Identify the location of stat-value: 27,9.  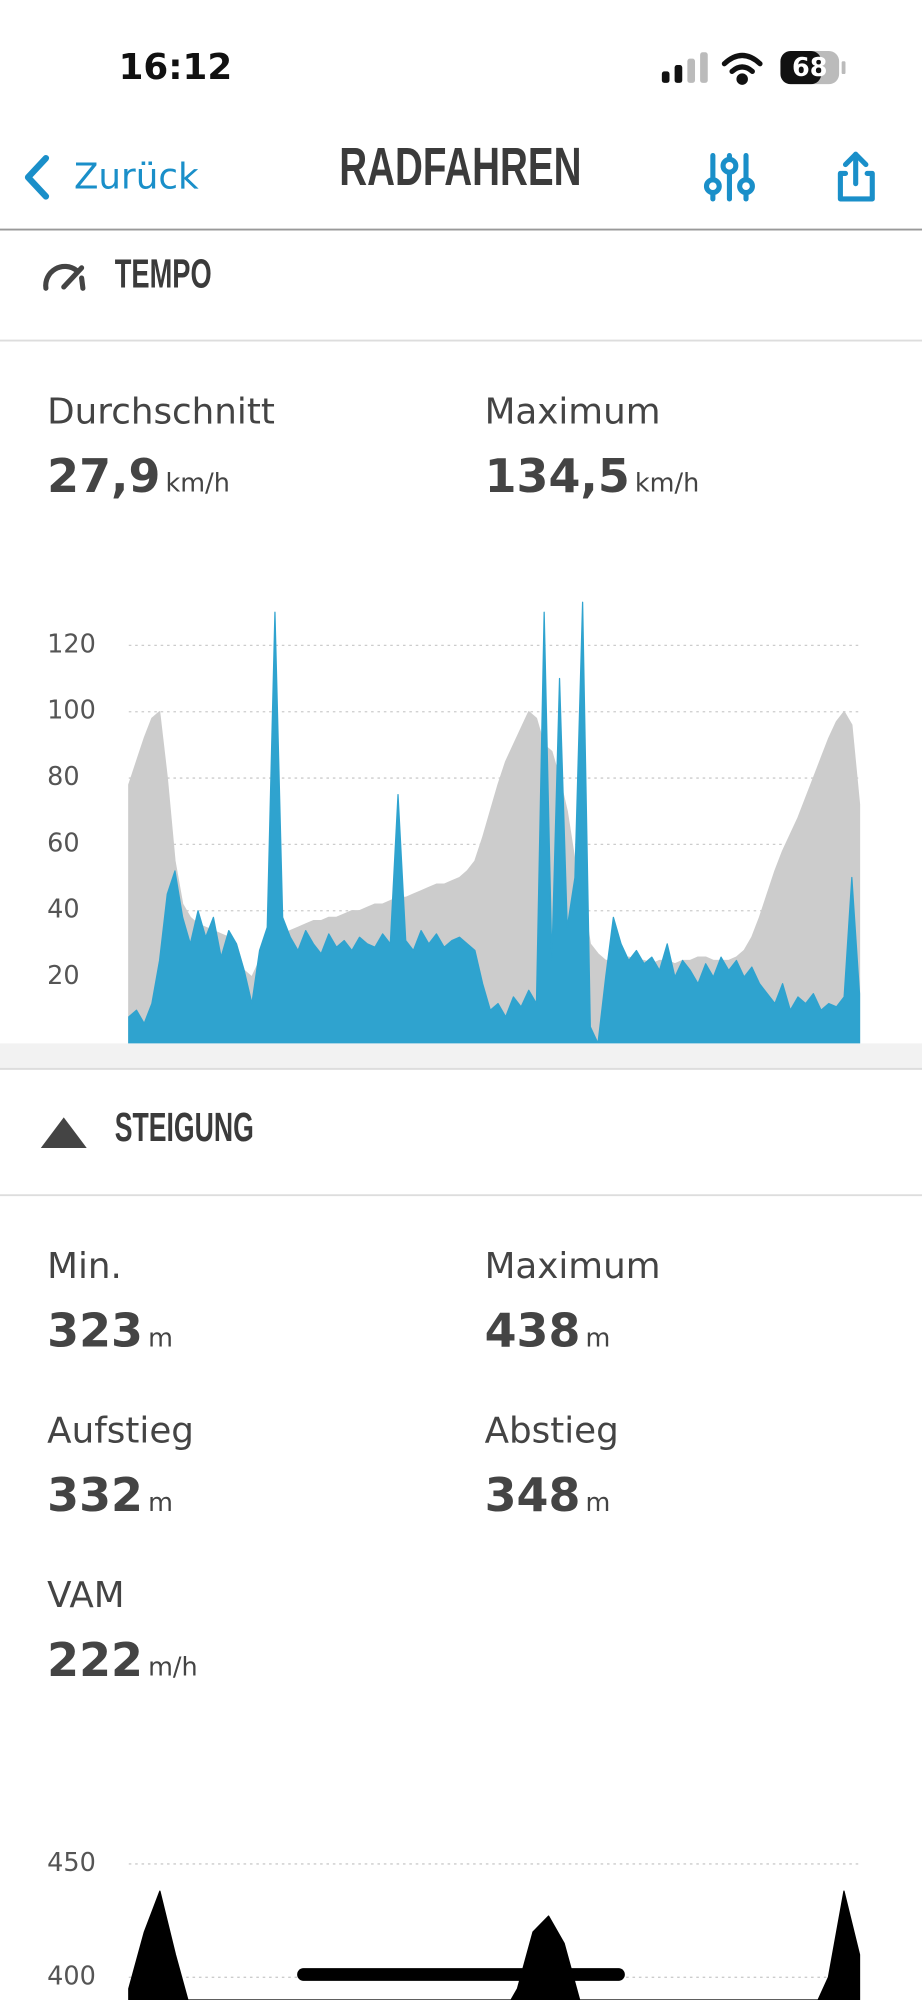
(103, 476).